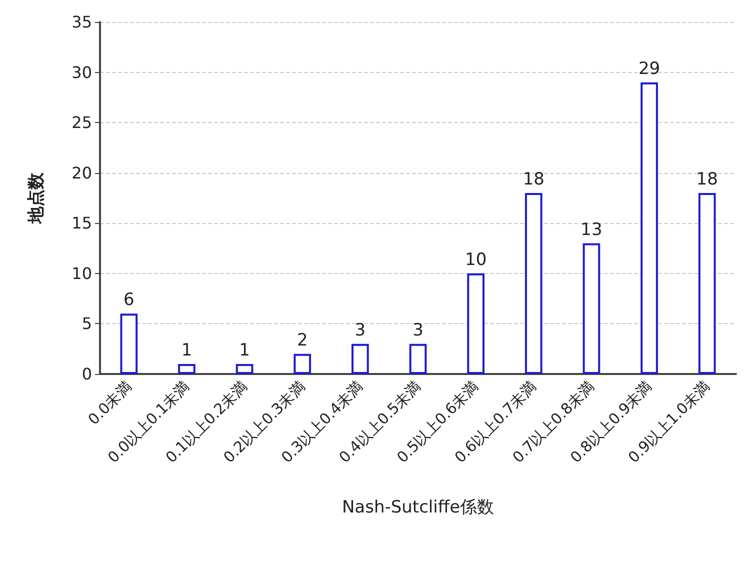 The image size is (748, 579). I want to click on x-axis-title: Nash-Sutcliffe係数, so click(418, 508).